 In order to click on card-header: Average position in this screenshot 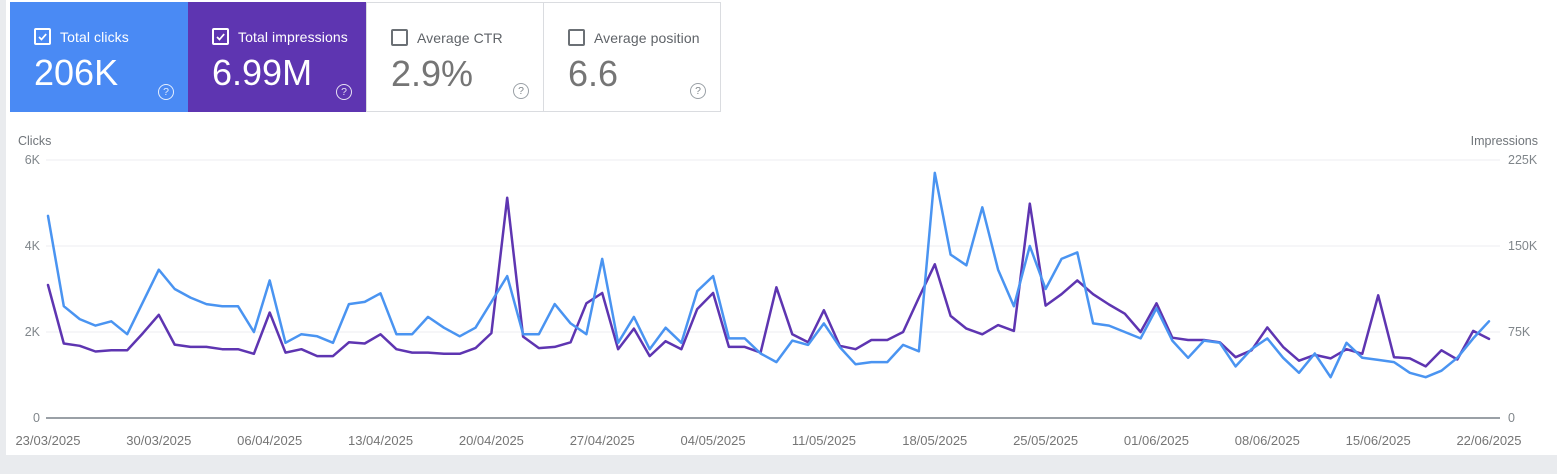, I will do `click(644, 37)`.